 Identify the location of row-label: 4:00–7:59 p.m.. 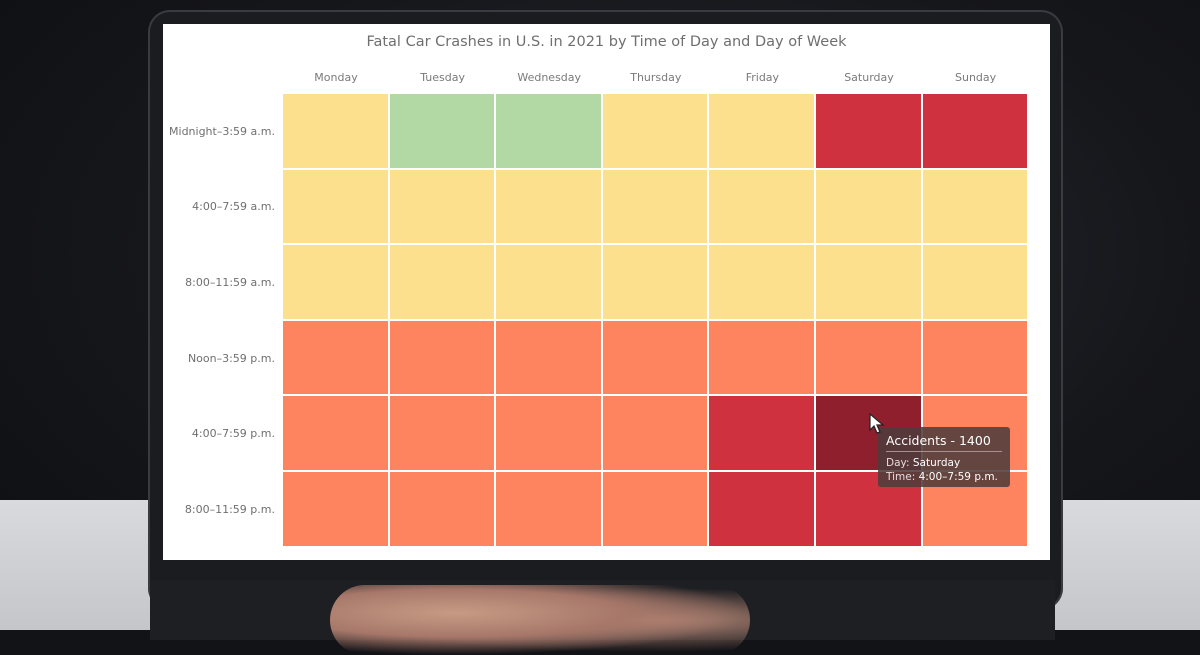
(233, 434).